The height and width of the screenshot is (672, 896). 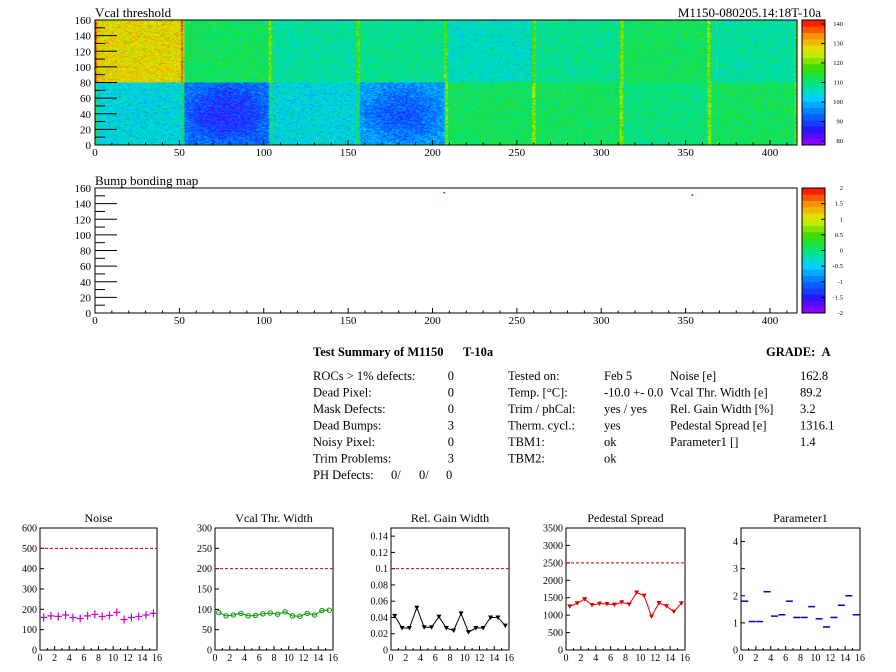 What do you see at coordinates (86, 283) in the screenshot?
I see `y-tick-label: 40` at bounding box center [86, 283].